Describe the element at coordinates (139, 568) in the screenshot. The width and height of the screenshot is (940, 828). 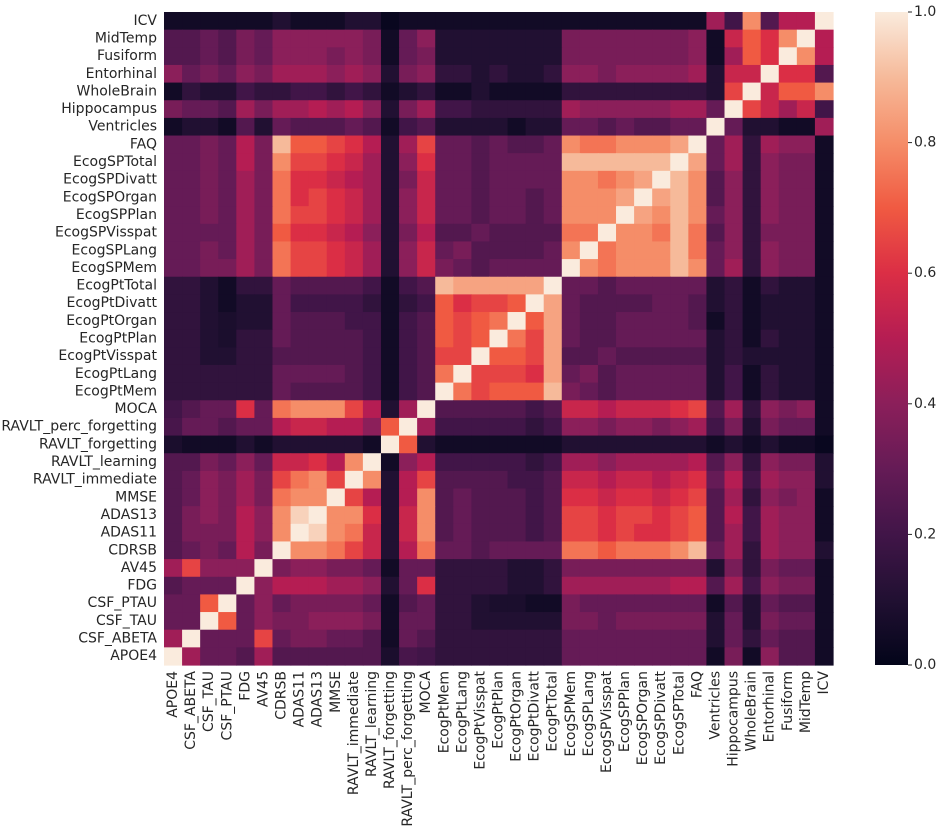
I see `y-tick-label: AV45` at that location.